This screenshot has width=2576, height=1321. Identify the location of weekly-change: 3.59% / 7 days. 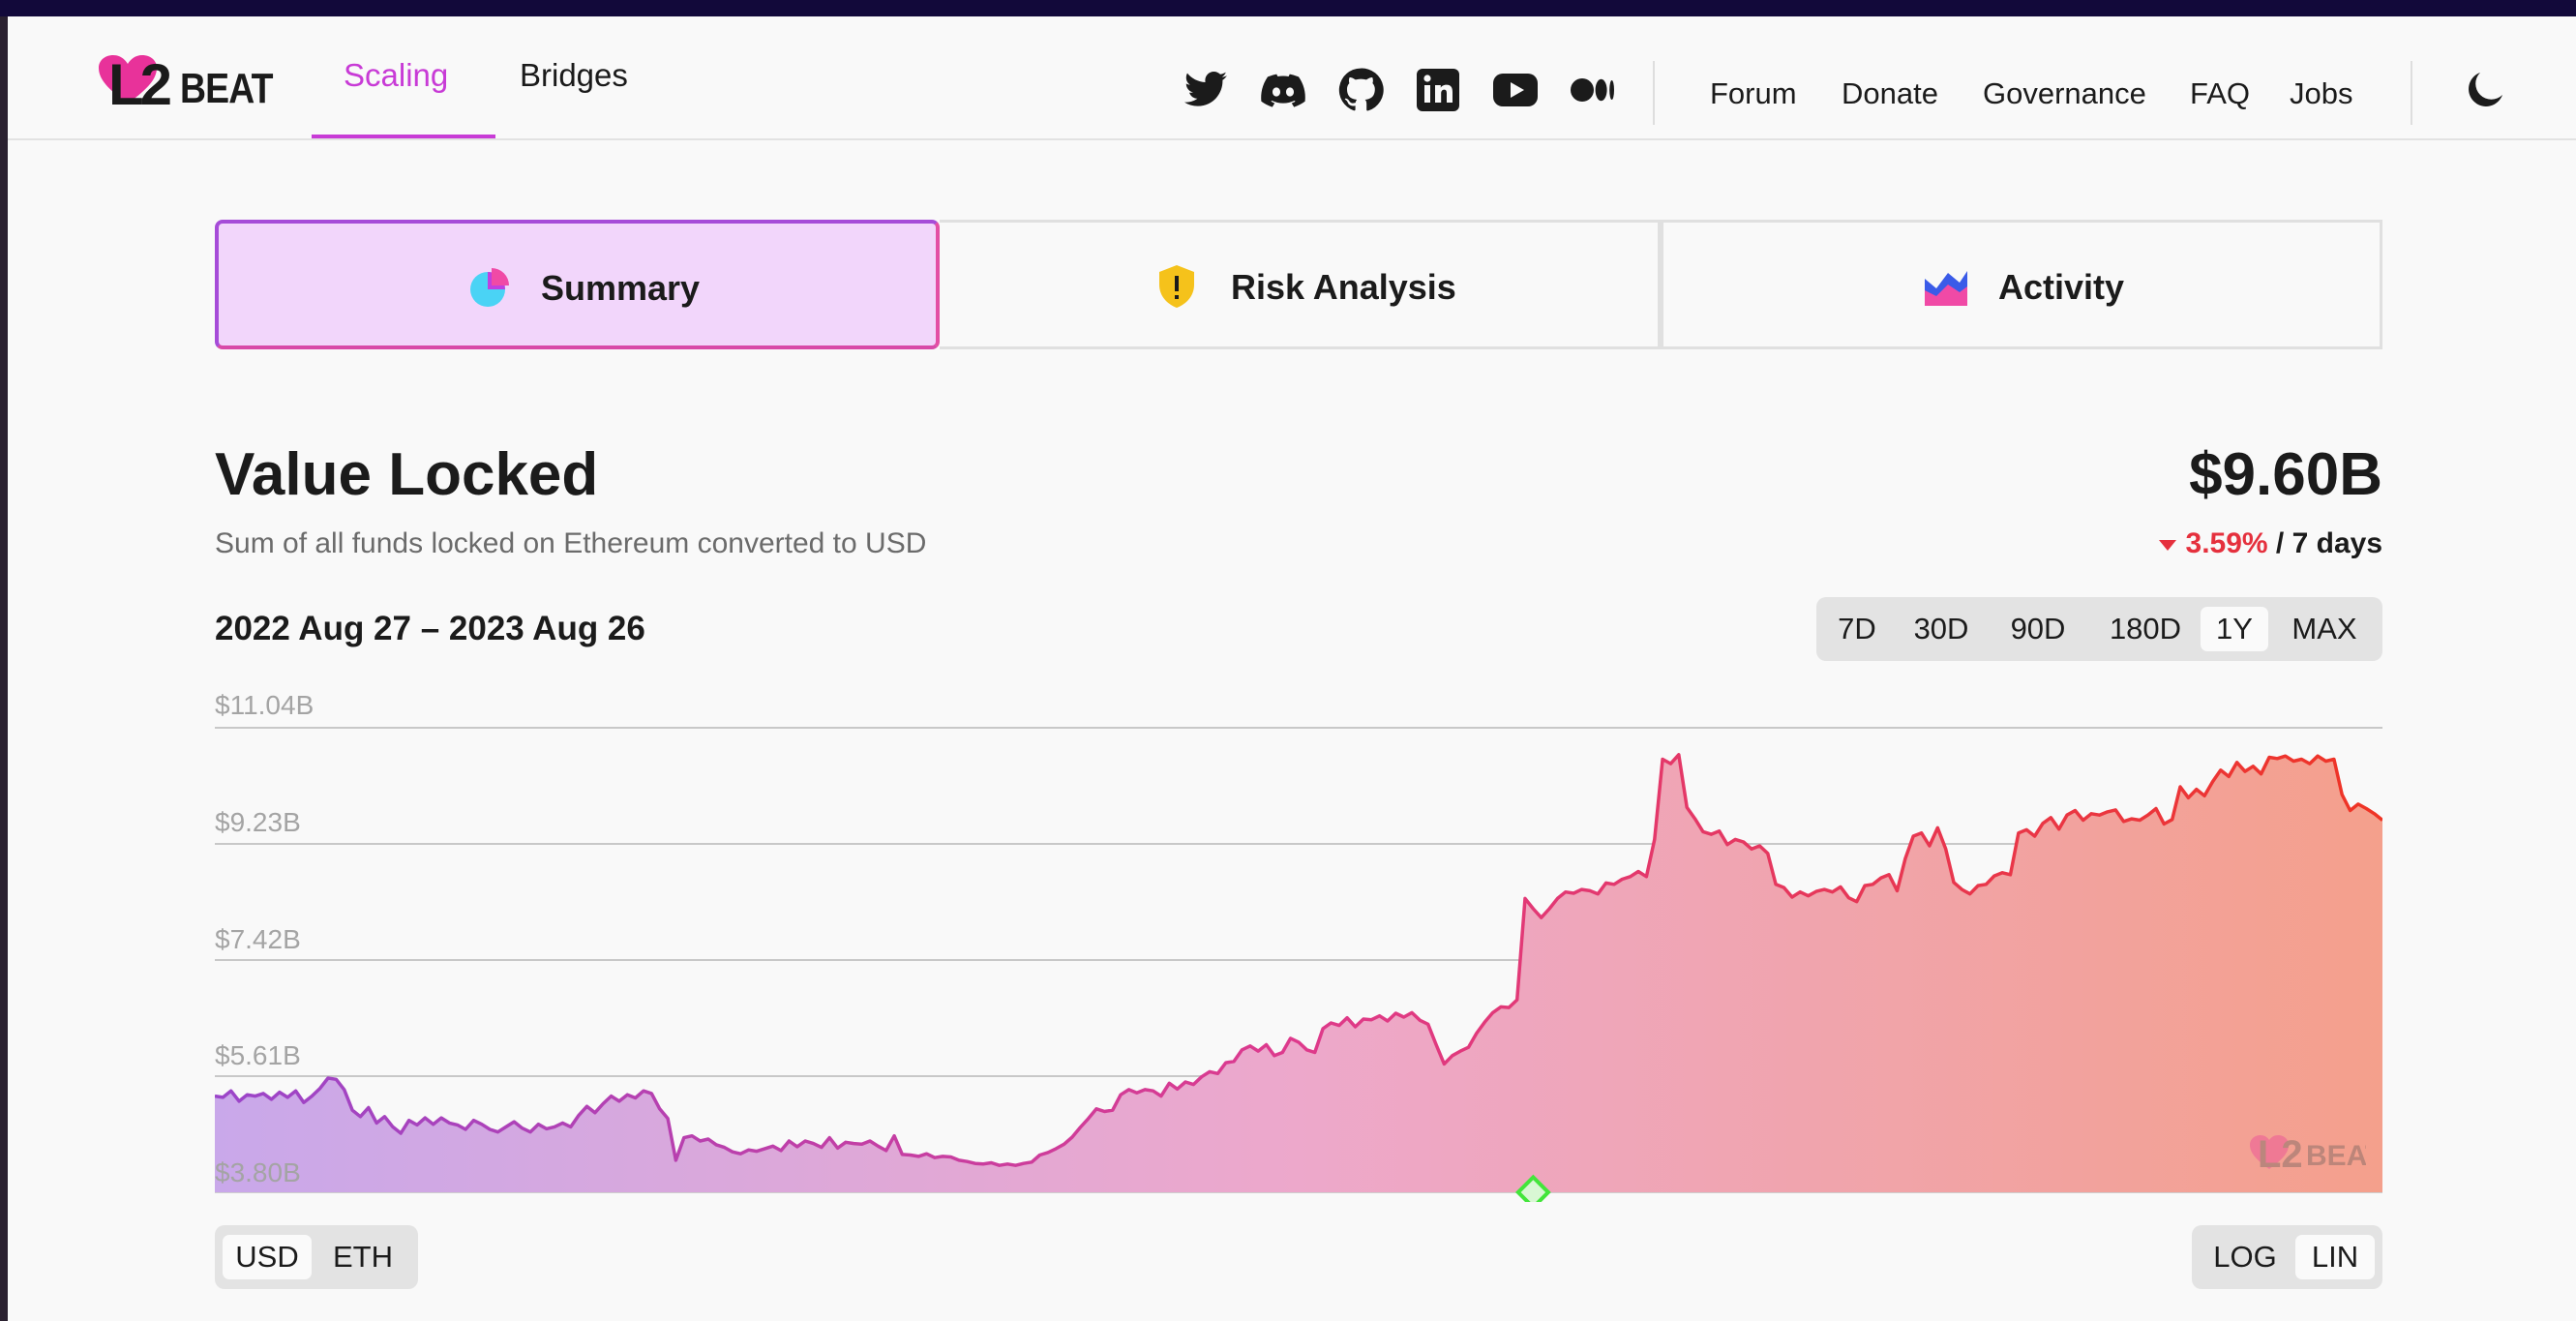
(2270, 543).